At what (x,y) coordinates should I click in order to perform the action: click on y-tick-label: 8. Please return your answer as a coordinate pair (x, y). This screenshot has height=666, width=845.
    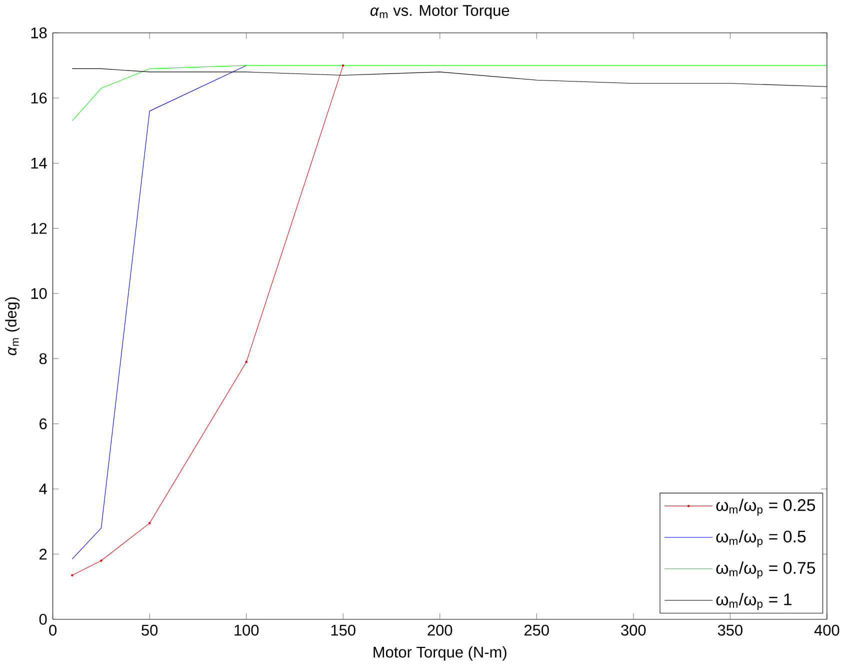
    Looking at the image, I should click on (43, 358).